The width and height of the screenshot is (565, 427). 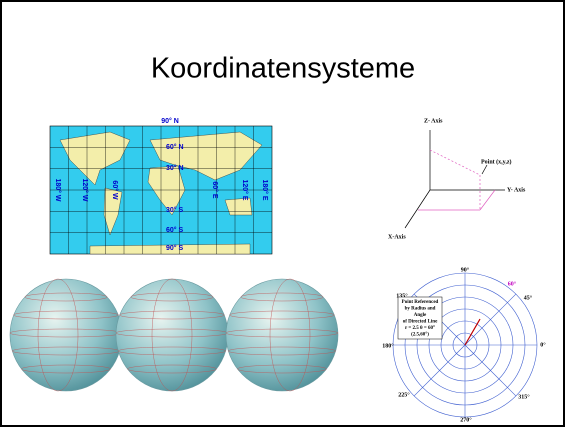 What do you see at coordinates (170, 121) in the screenshot?
I see `map-label: 90° N` at bounding box center [170, 121].